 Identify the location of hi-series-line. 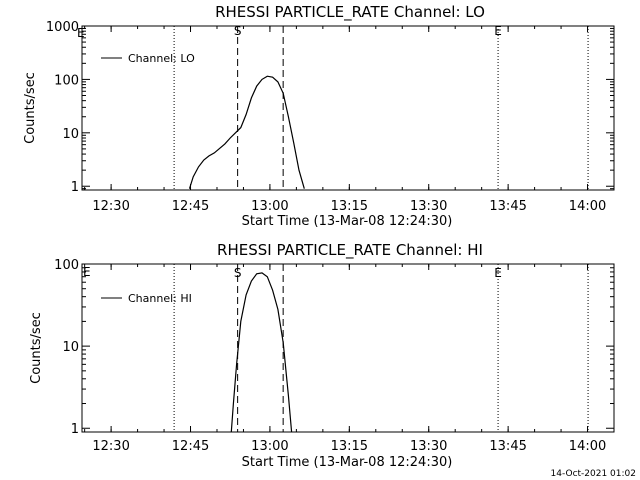
(261, 352).